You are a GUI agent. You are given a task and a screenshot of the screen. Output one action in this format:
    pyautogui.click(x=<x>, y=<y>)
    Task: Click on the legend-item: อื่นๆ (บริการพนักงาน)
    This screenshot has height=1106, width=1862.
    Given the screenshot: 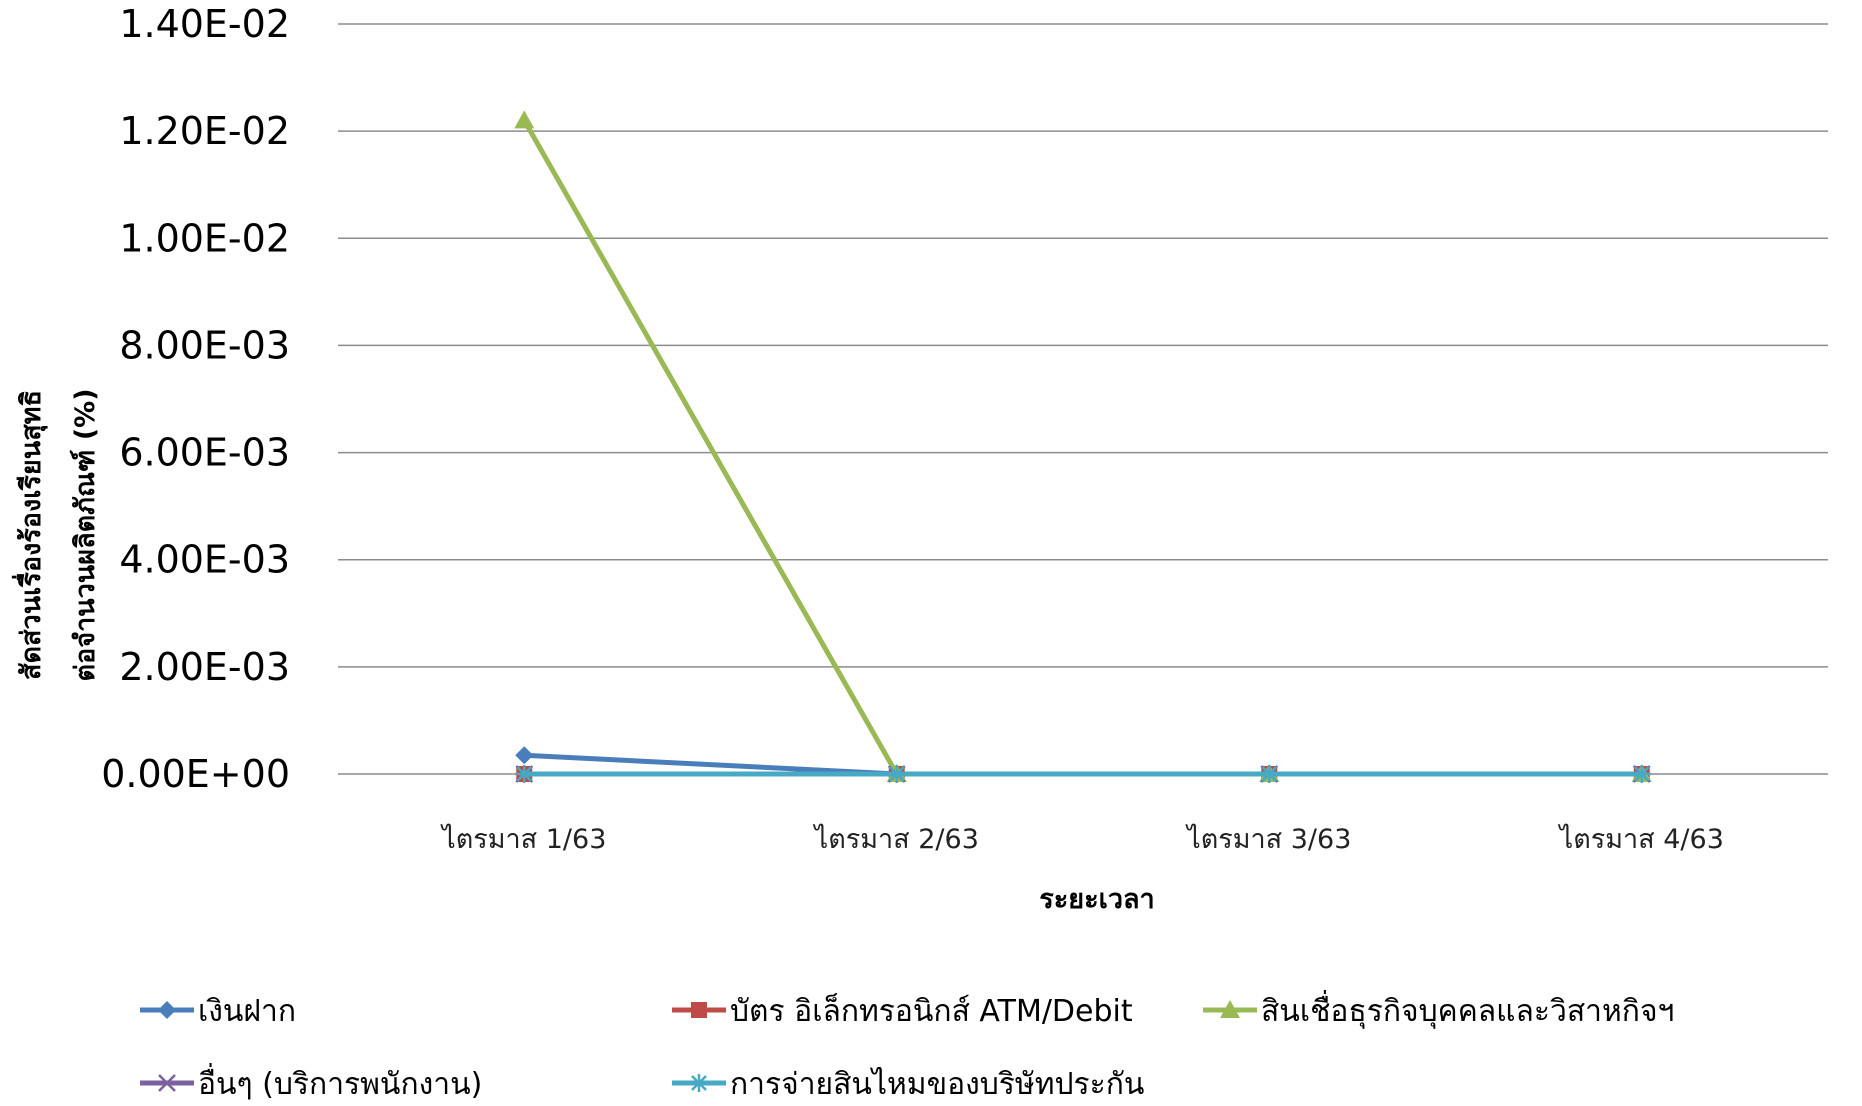 What is the action you would take?
    pyautogui.click(x=311, y=1082)
    